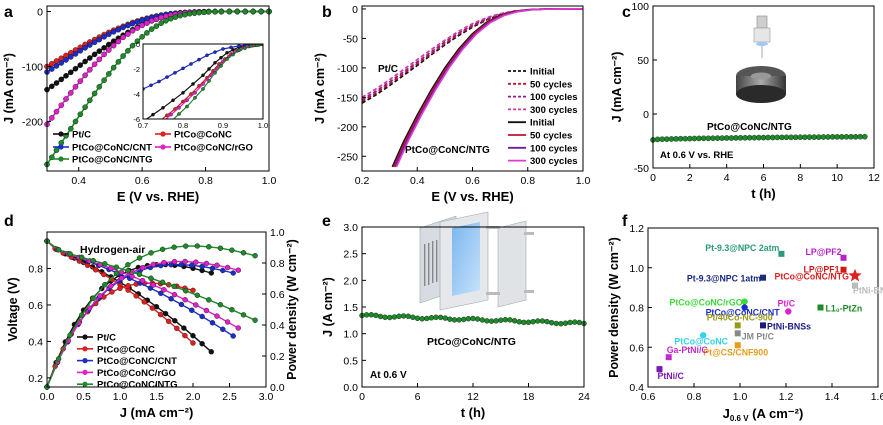  I want to click on scatter-label-f: Pt-9.3@NPC 1atm, so click(724, 279).